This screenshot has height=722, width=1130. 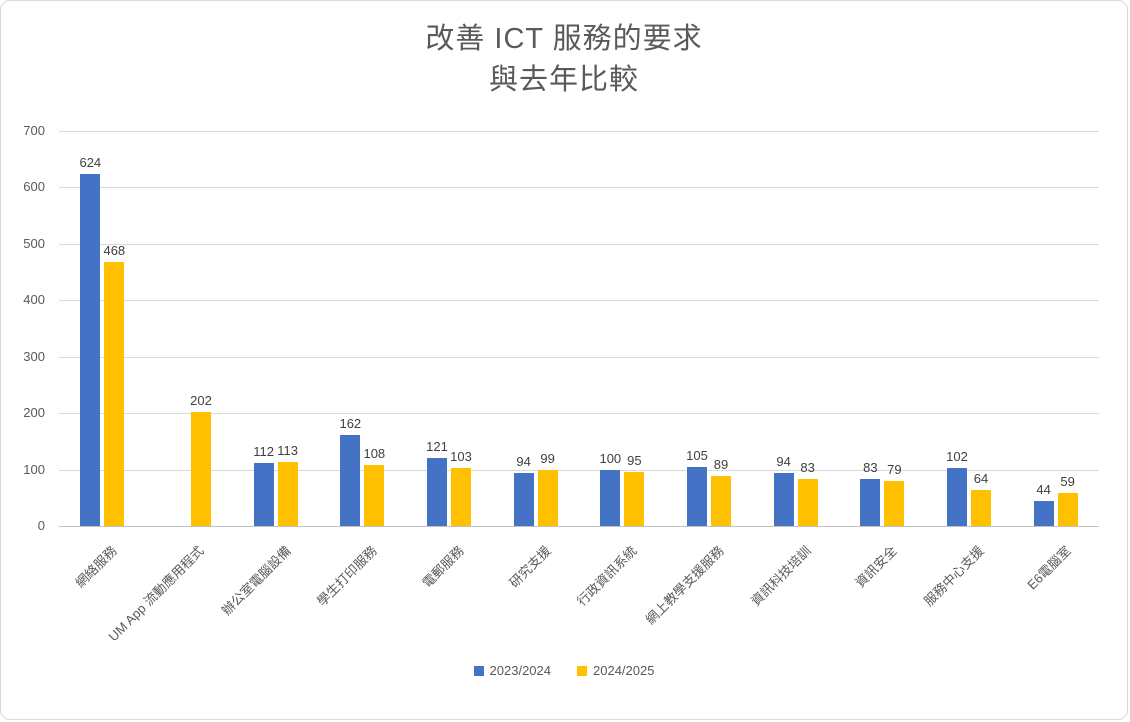 I want to click on data-label: 59, so click(x=1067, y=481).